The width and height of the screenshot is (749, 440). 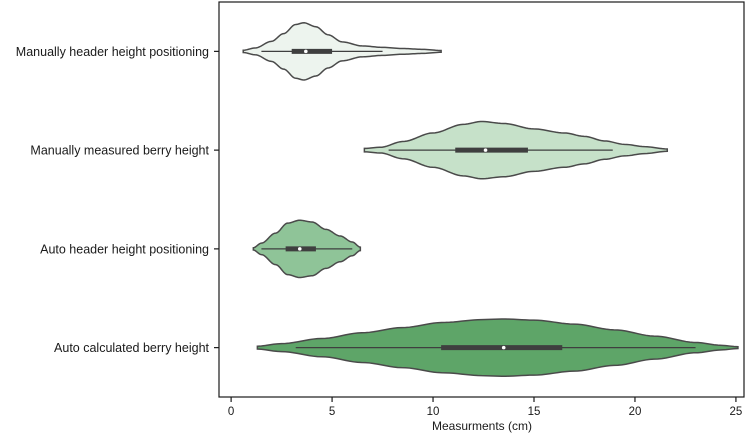 What do you see at coordinates (124, 249) in the screenshot?
I see `category-label: Auto header height positioning` at bounding box center [124, 249].